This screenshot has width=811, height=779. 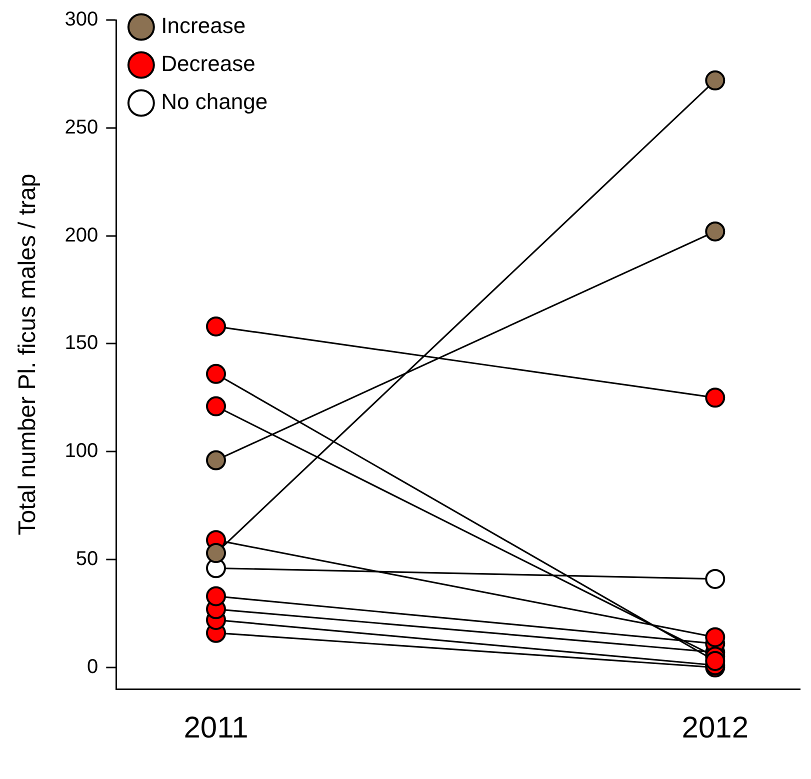 What do you see at coordinates (81, 19) in the screenshot?
I see `y-tick-label: 300` at bounding box center [81, 19].